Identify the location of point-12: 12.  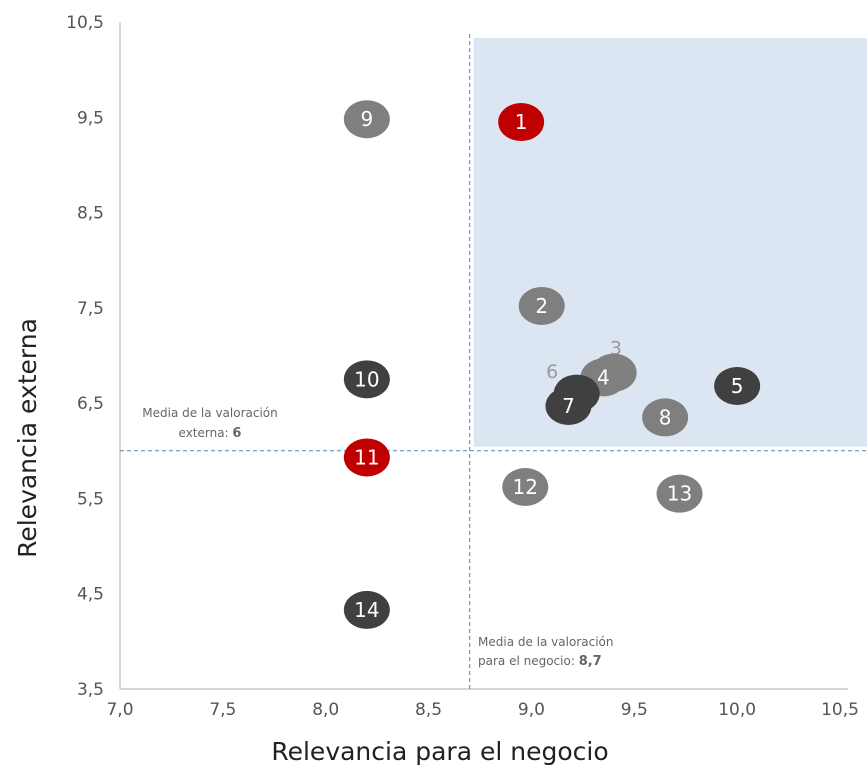
(525, 486).